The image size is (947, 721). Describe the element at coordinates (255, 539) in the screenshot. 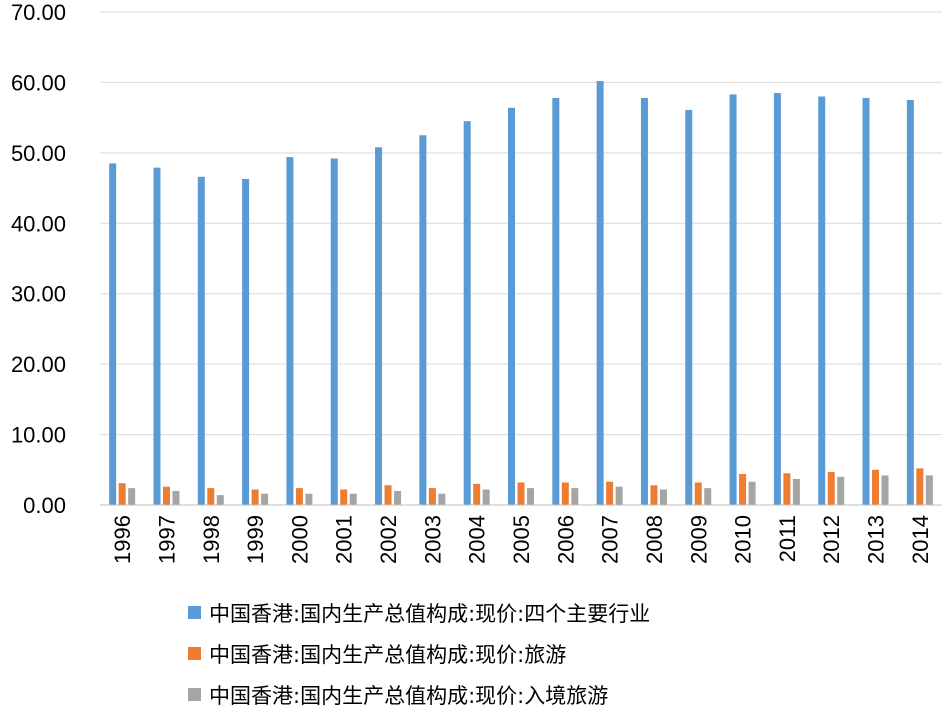

I see `x-tick-label: 1999` at that location.